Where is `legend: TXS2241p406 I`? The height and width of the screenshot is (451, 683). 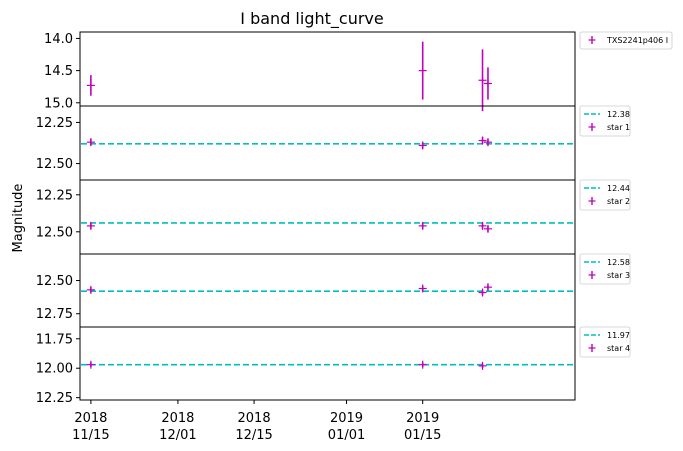 legend: TXS2241p406 I is located at coordinates (626, 40).